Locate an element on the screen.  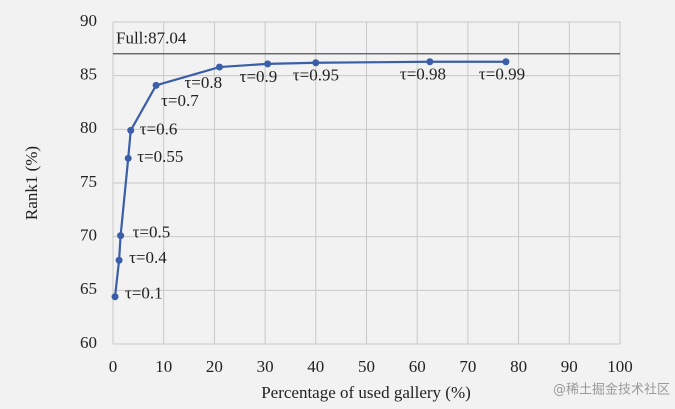
y-tick-label: 70 is located at coordinates (88, 235).